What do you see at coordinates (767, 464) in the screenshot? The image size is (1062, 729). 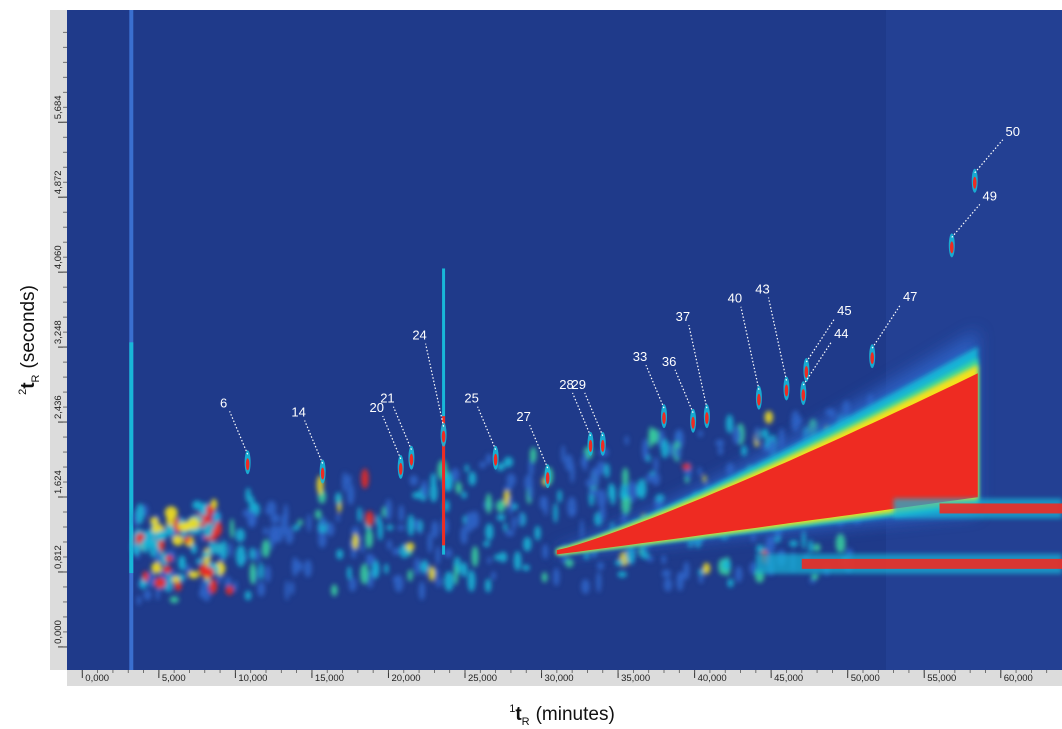 I see `hump-core` at bounding box center [767, 464].